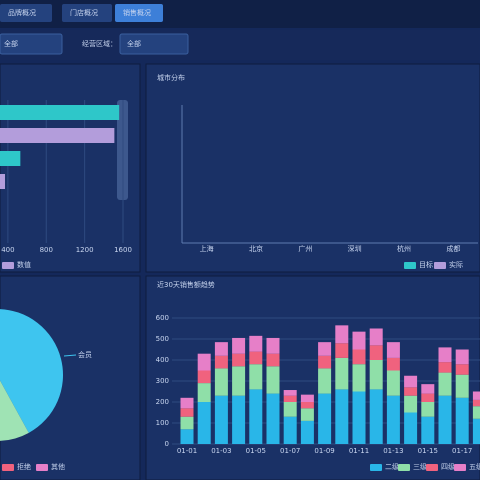 Image resolution: width=480 pixels, height=480 pixels. What do you see at coordinates (46, 250) in the screenshot?
I see `x-tick-label: 800` at bounding box center [46, 250].